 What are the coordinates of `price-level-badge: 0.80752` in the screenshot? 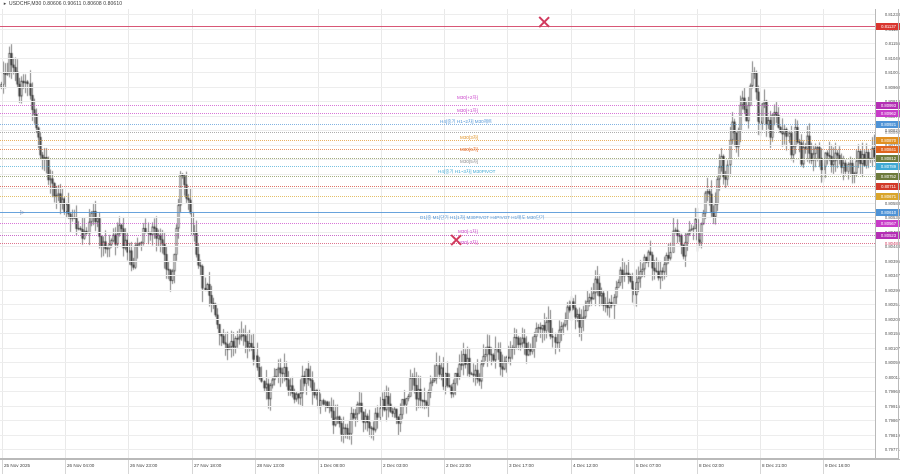 It's located at (888, 176).